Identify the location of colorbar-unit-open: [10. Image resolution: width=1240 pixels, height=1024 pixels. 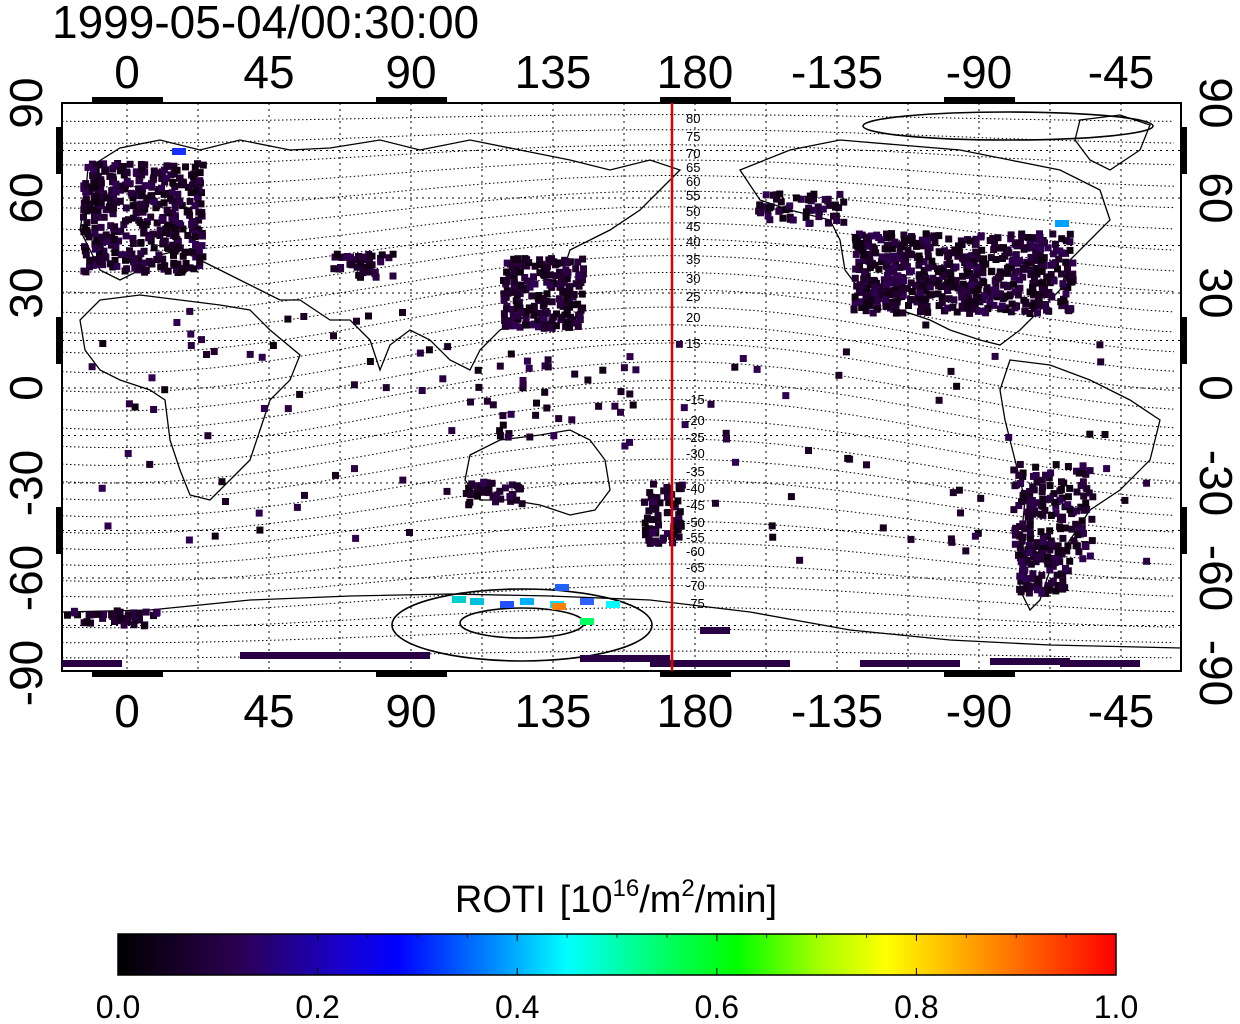
(586, 900).